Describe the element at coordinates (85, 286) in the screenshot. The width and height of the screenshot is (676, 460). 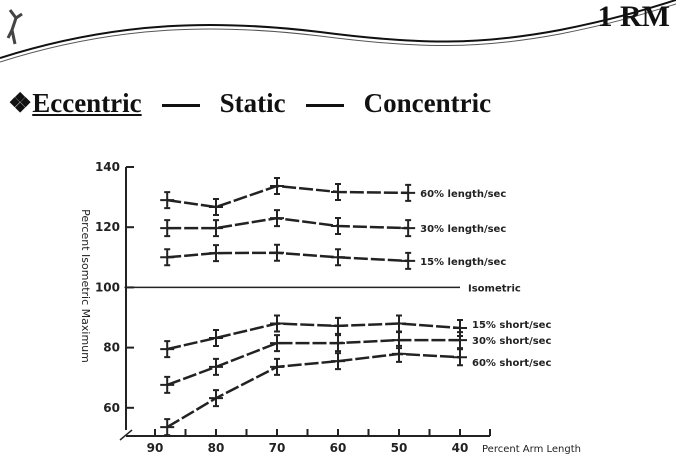
I see `y-axis-label: Percent Isometric Maximum` at that location.